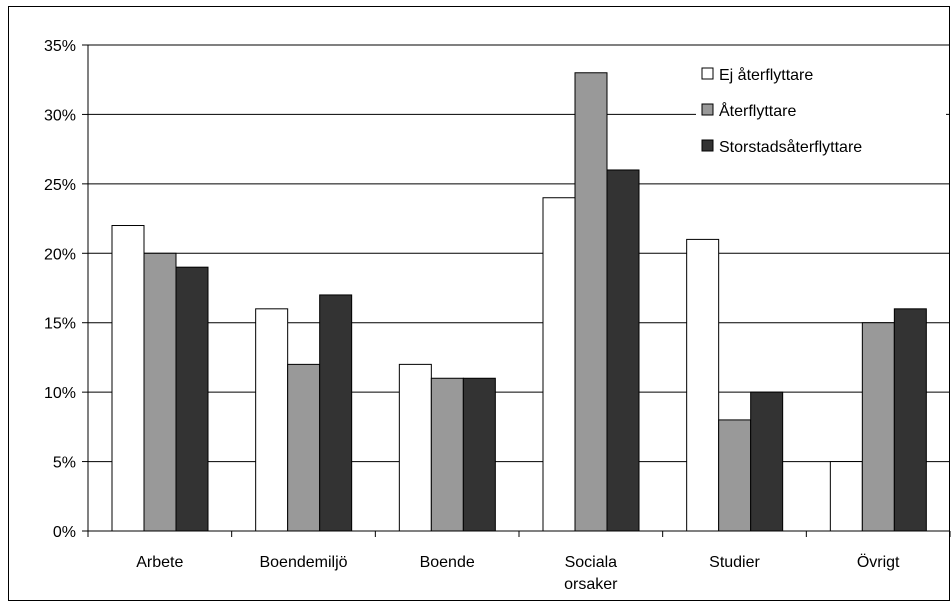  What do you see at coordinates (790, 147) in the screenshot?
I see `legend-label-3: Storstadsåterflyttare` at bounding box center [790, 147].